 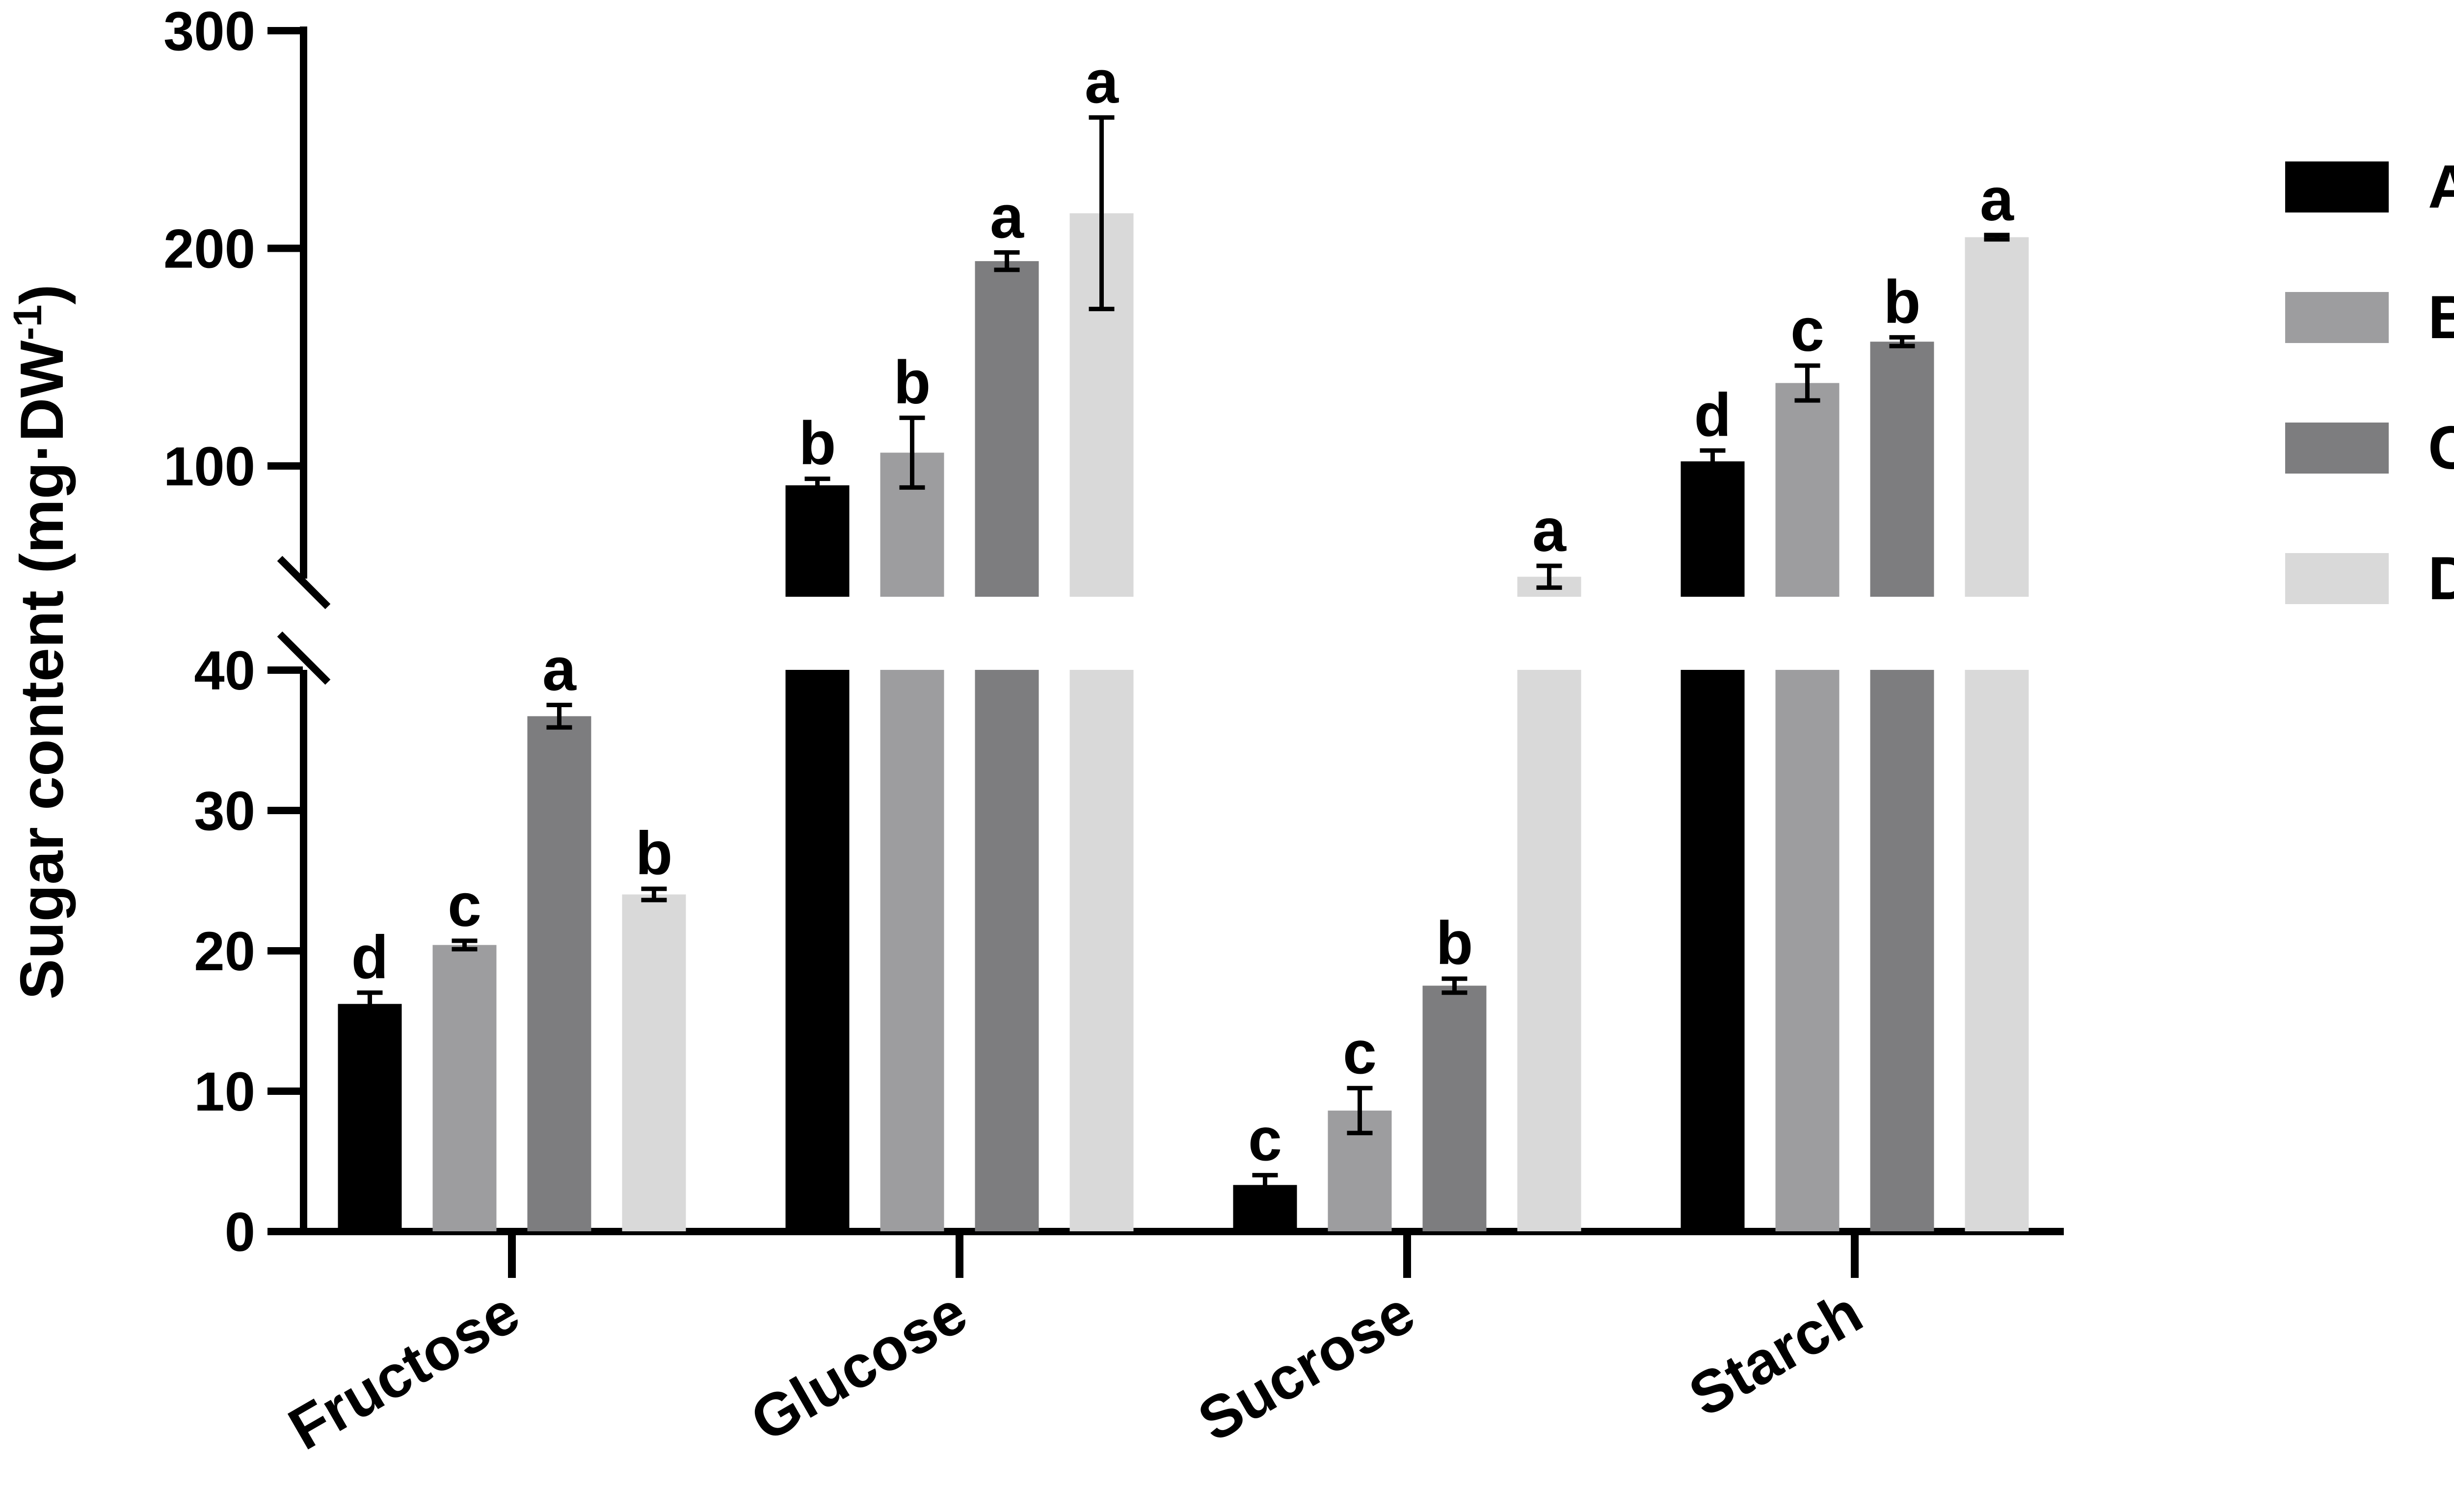 I want to click on y-axis-line-upper, so click(x=303, y=303).